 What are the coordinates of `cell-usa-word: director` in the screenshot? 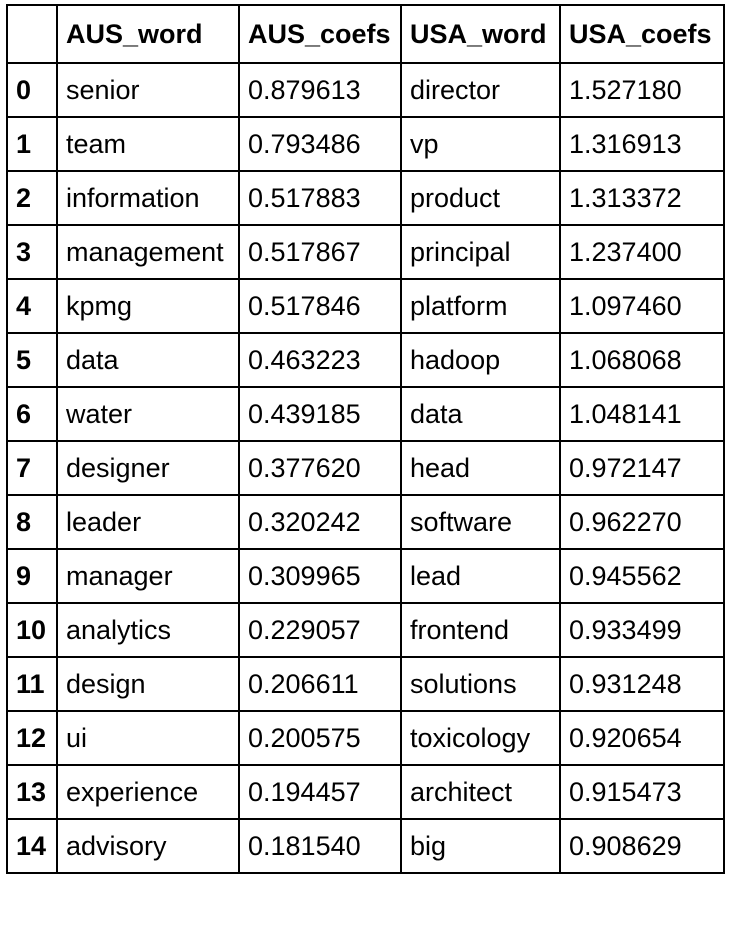 It's located at (480, 90).